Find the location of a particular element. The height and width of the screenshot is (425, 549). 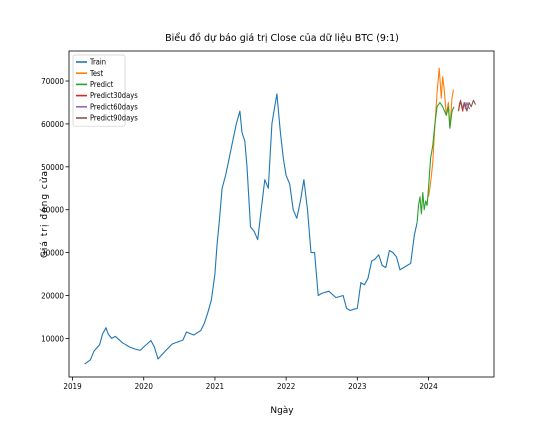

x-tick-label-2019: 2019 is located at coordinates (72, 386).